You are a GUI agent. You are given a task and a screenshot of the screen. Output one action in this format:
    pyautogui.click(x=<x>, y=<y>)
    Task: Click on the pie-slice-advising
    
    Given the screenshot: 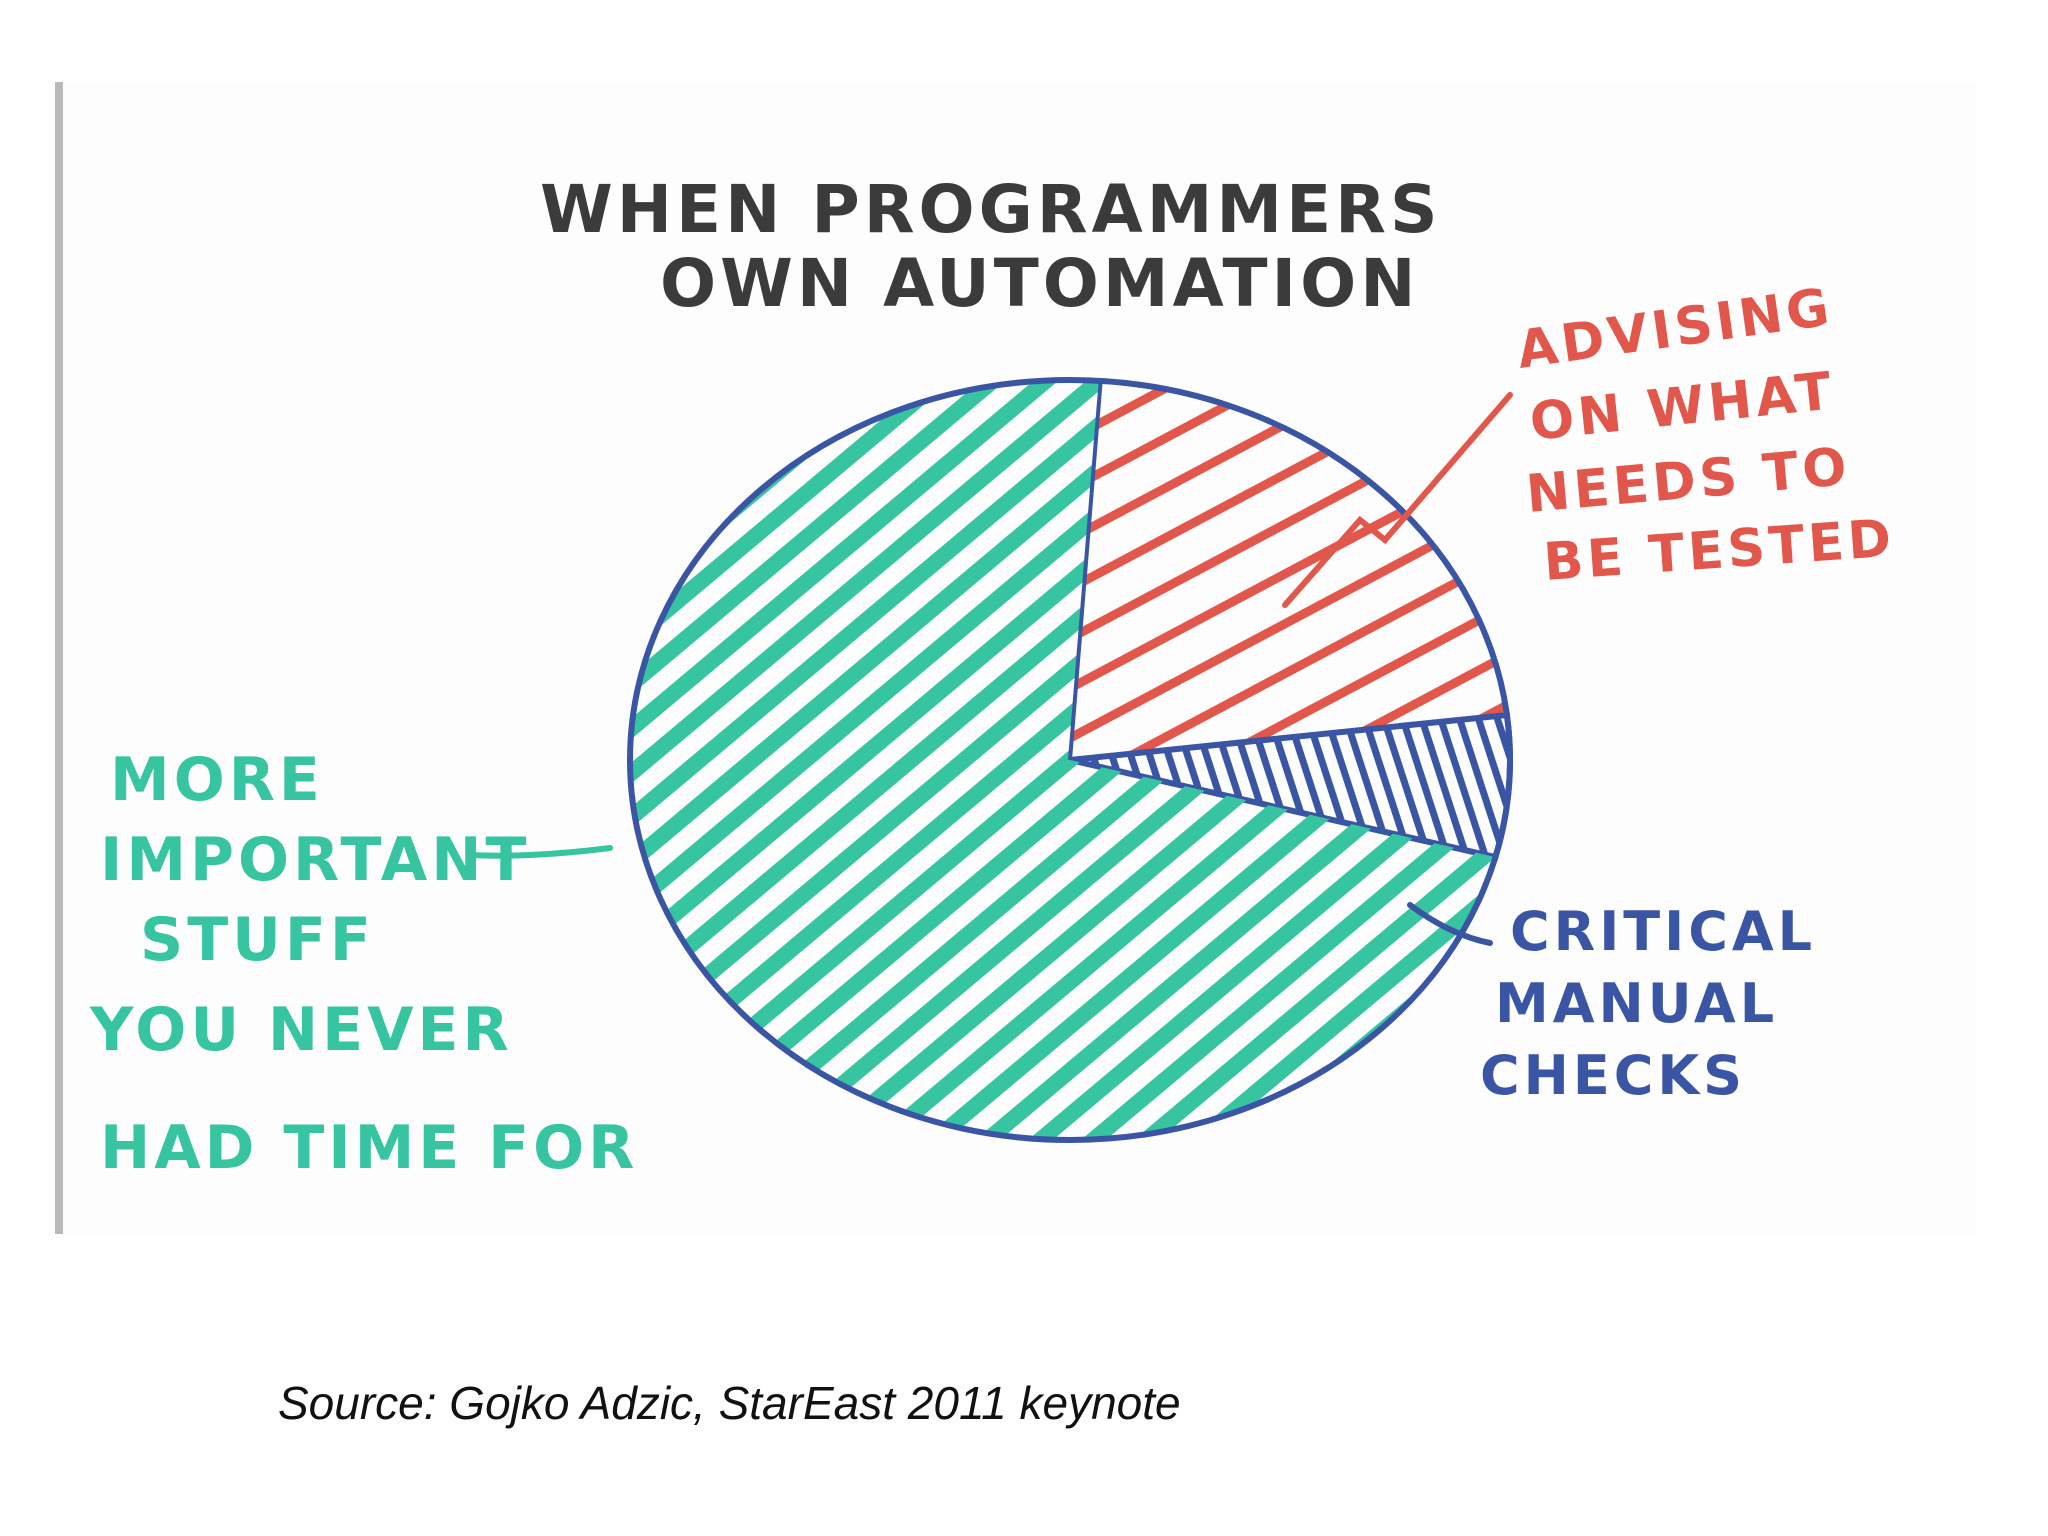 What is the action you would take?
    pyautogui.click(x=1288, y=570)
    